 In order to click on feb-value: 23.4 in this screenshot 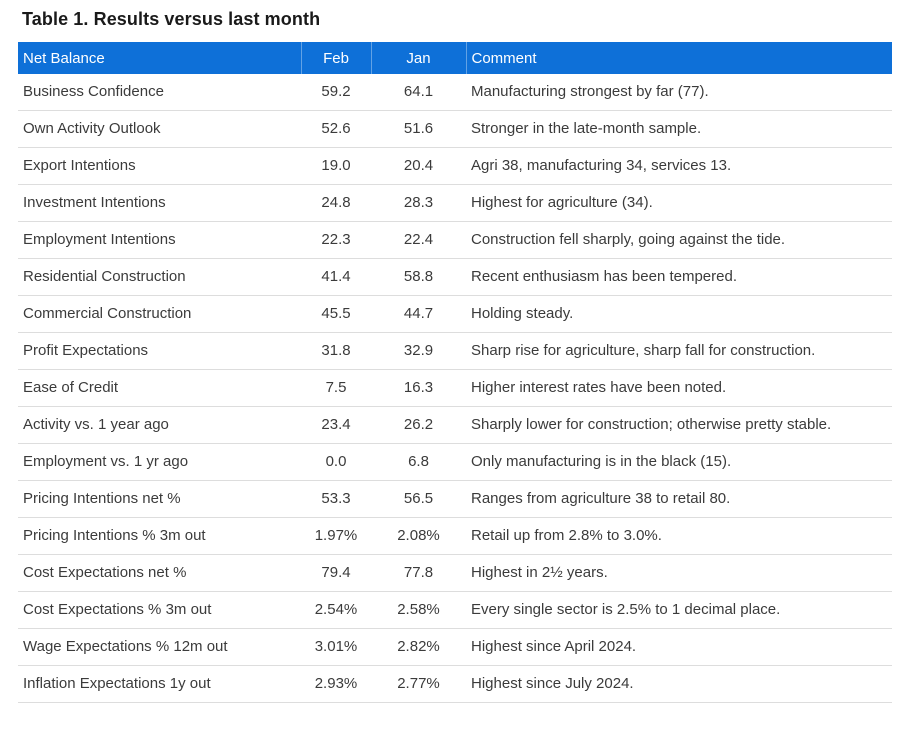, I will do `click(336, 425)`.